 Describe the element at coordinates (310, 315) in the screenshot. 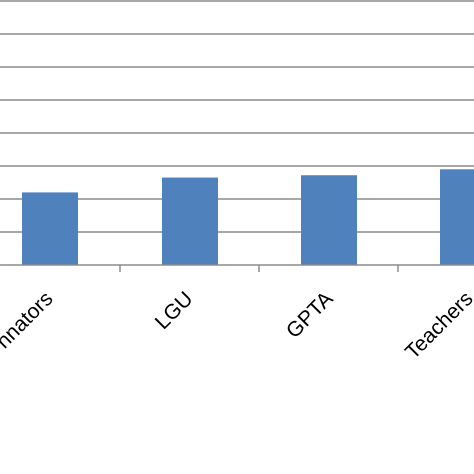

I see `x-tick-label-3: GPTA` at that location.